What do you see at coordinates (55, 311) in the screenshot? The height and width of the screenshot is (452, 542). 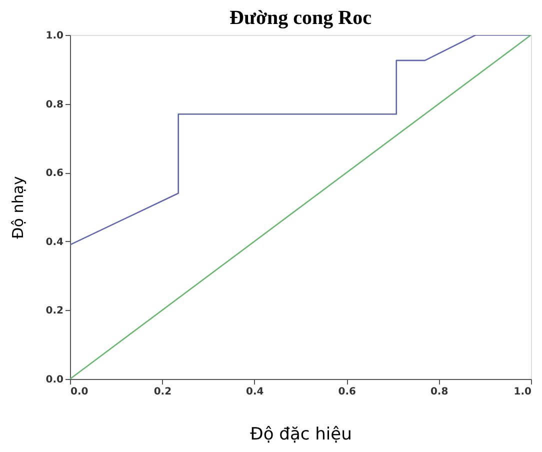 I see `y-tick-label: 0.2` at bounding box center [55, 311].